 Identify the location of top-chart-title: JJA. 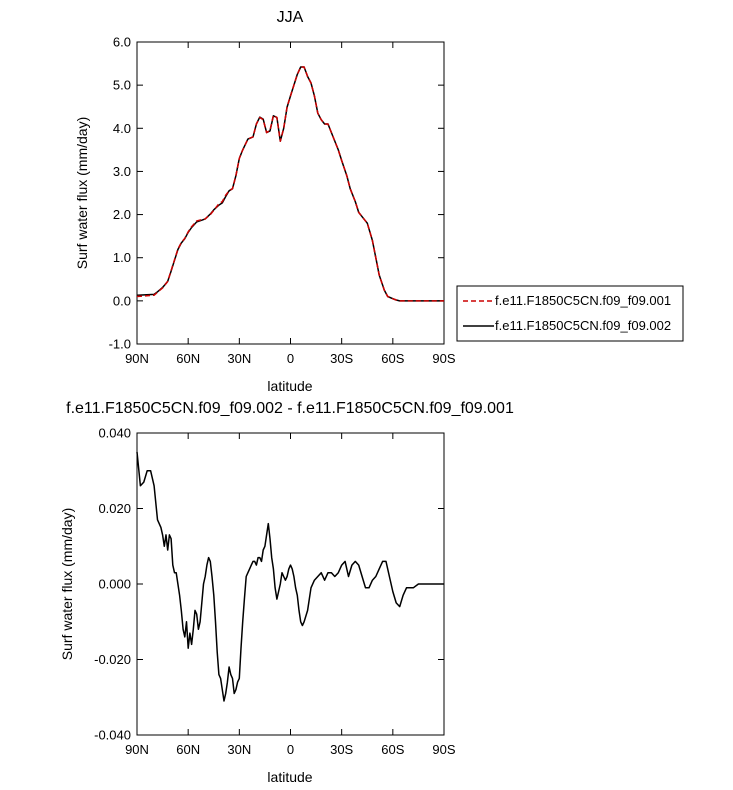
(290, 17).